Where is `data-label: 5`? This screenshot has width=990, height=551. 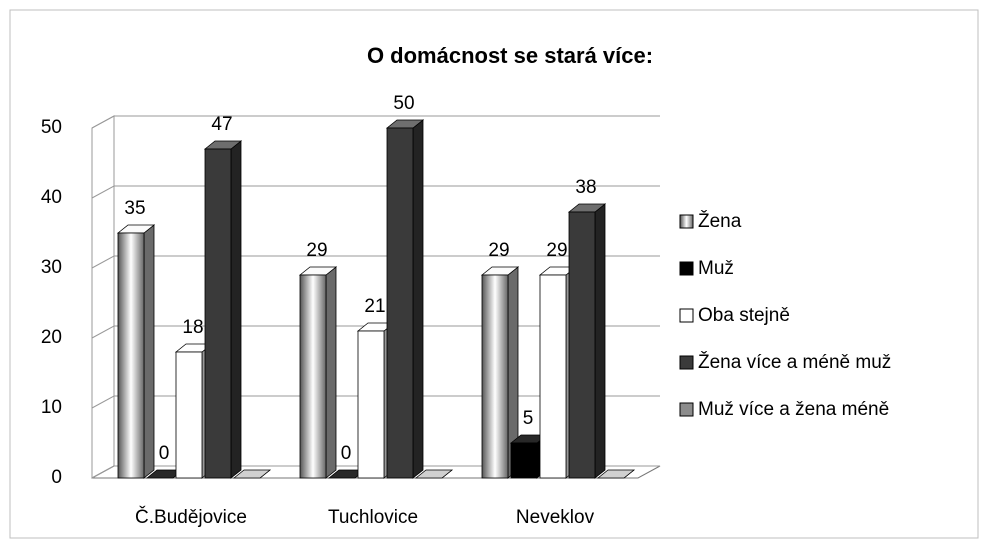 data-label: 5 is located at coordinates (528, 418).